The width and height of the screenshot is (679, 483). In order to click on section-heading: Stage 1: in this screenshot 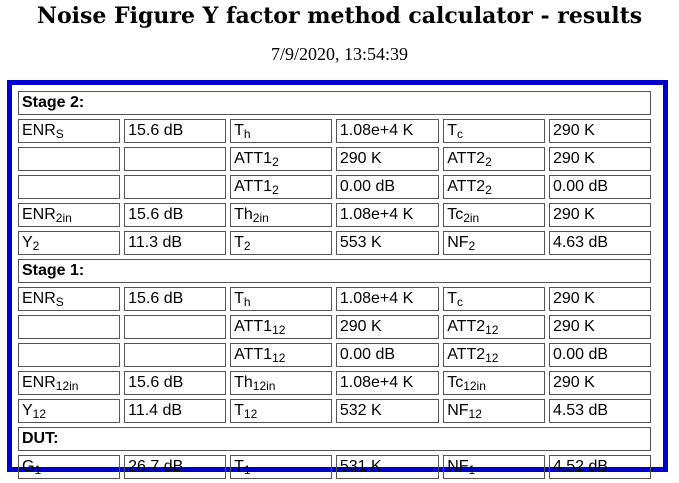, I will do `click(334, 271)`.